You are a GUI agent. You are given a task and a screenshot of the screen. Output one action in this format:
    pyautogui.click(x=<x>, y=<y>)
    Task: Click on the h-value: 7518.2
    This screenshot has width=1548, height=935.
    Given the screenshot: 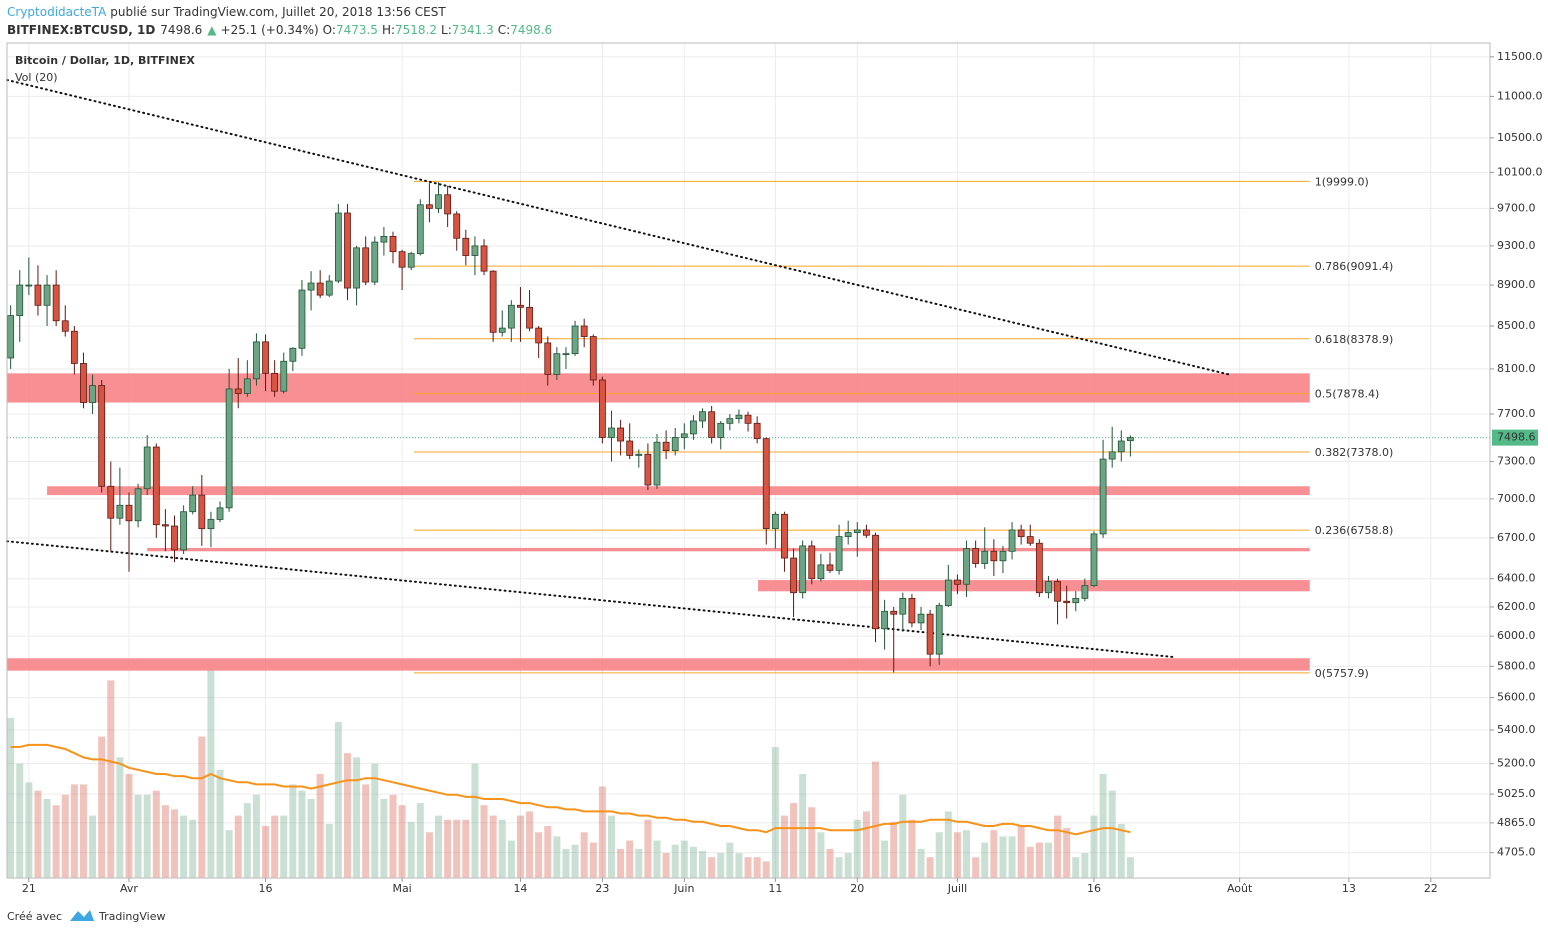 What is the action you would take?
    pyautogui.click(x=416, y=30)
    